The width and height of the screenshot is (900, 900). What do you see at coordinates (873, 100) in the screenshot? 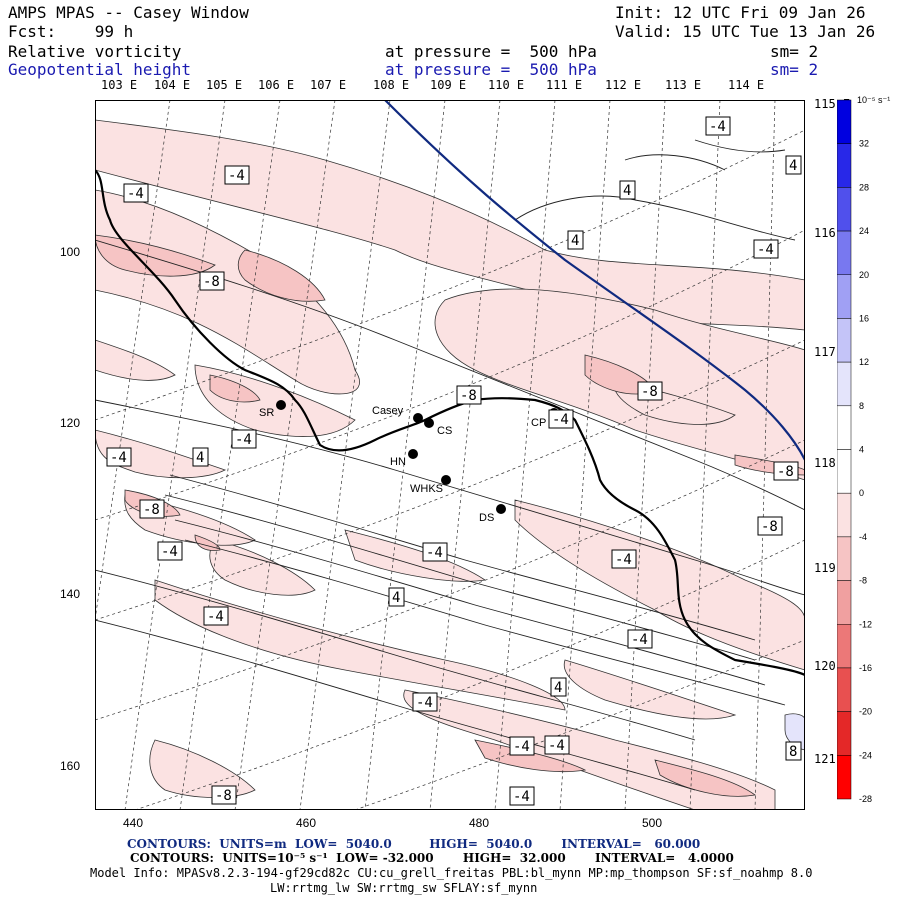
I see `colorbar-unit-label: 10⁻⁵ s⁻¹` at bounding box center [873, 100].